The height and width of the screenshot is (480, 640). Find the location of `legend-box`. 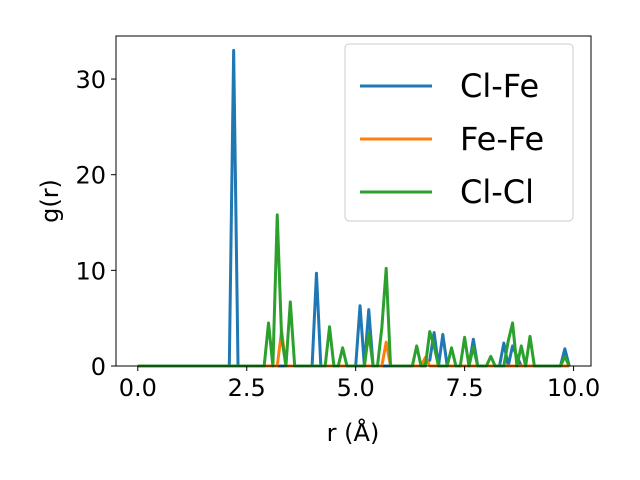

legend-box is located at coordinates (459, 132).